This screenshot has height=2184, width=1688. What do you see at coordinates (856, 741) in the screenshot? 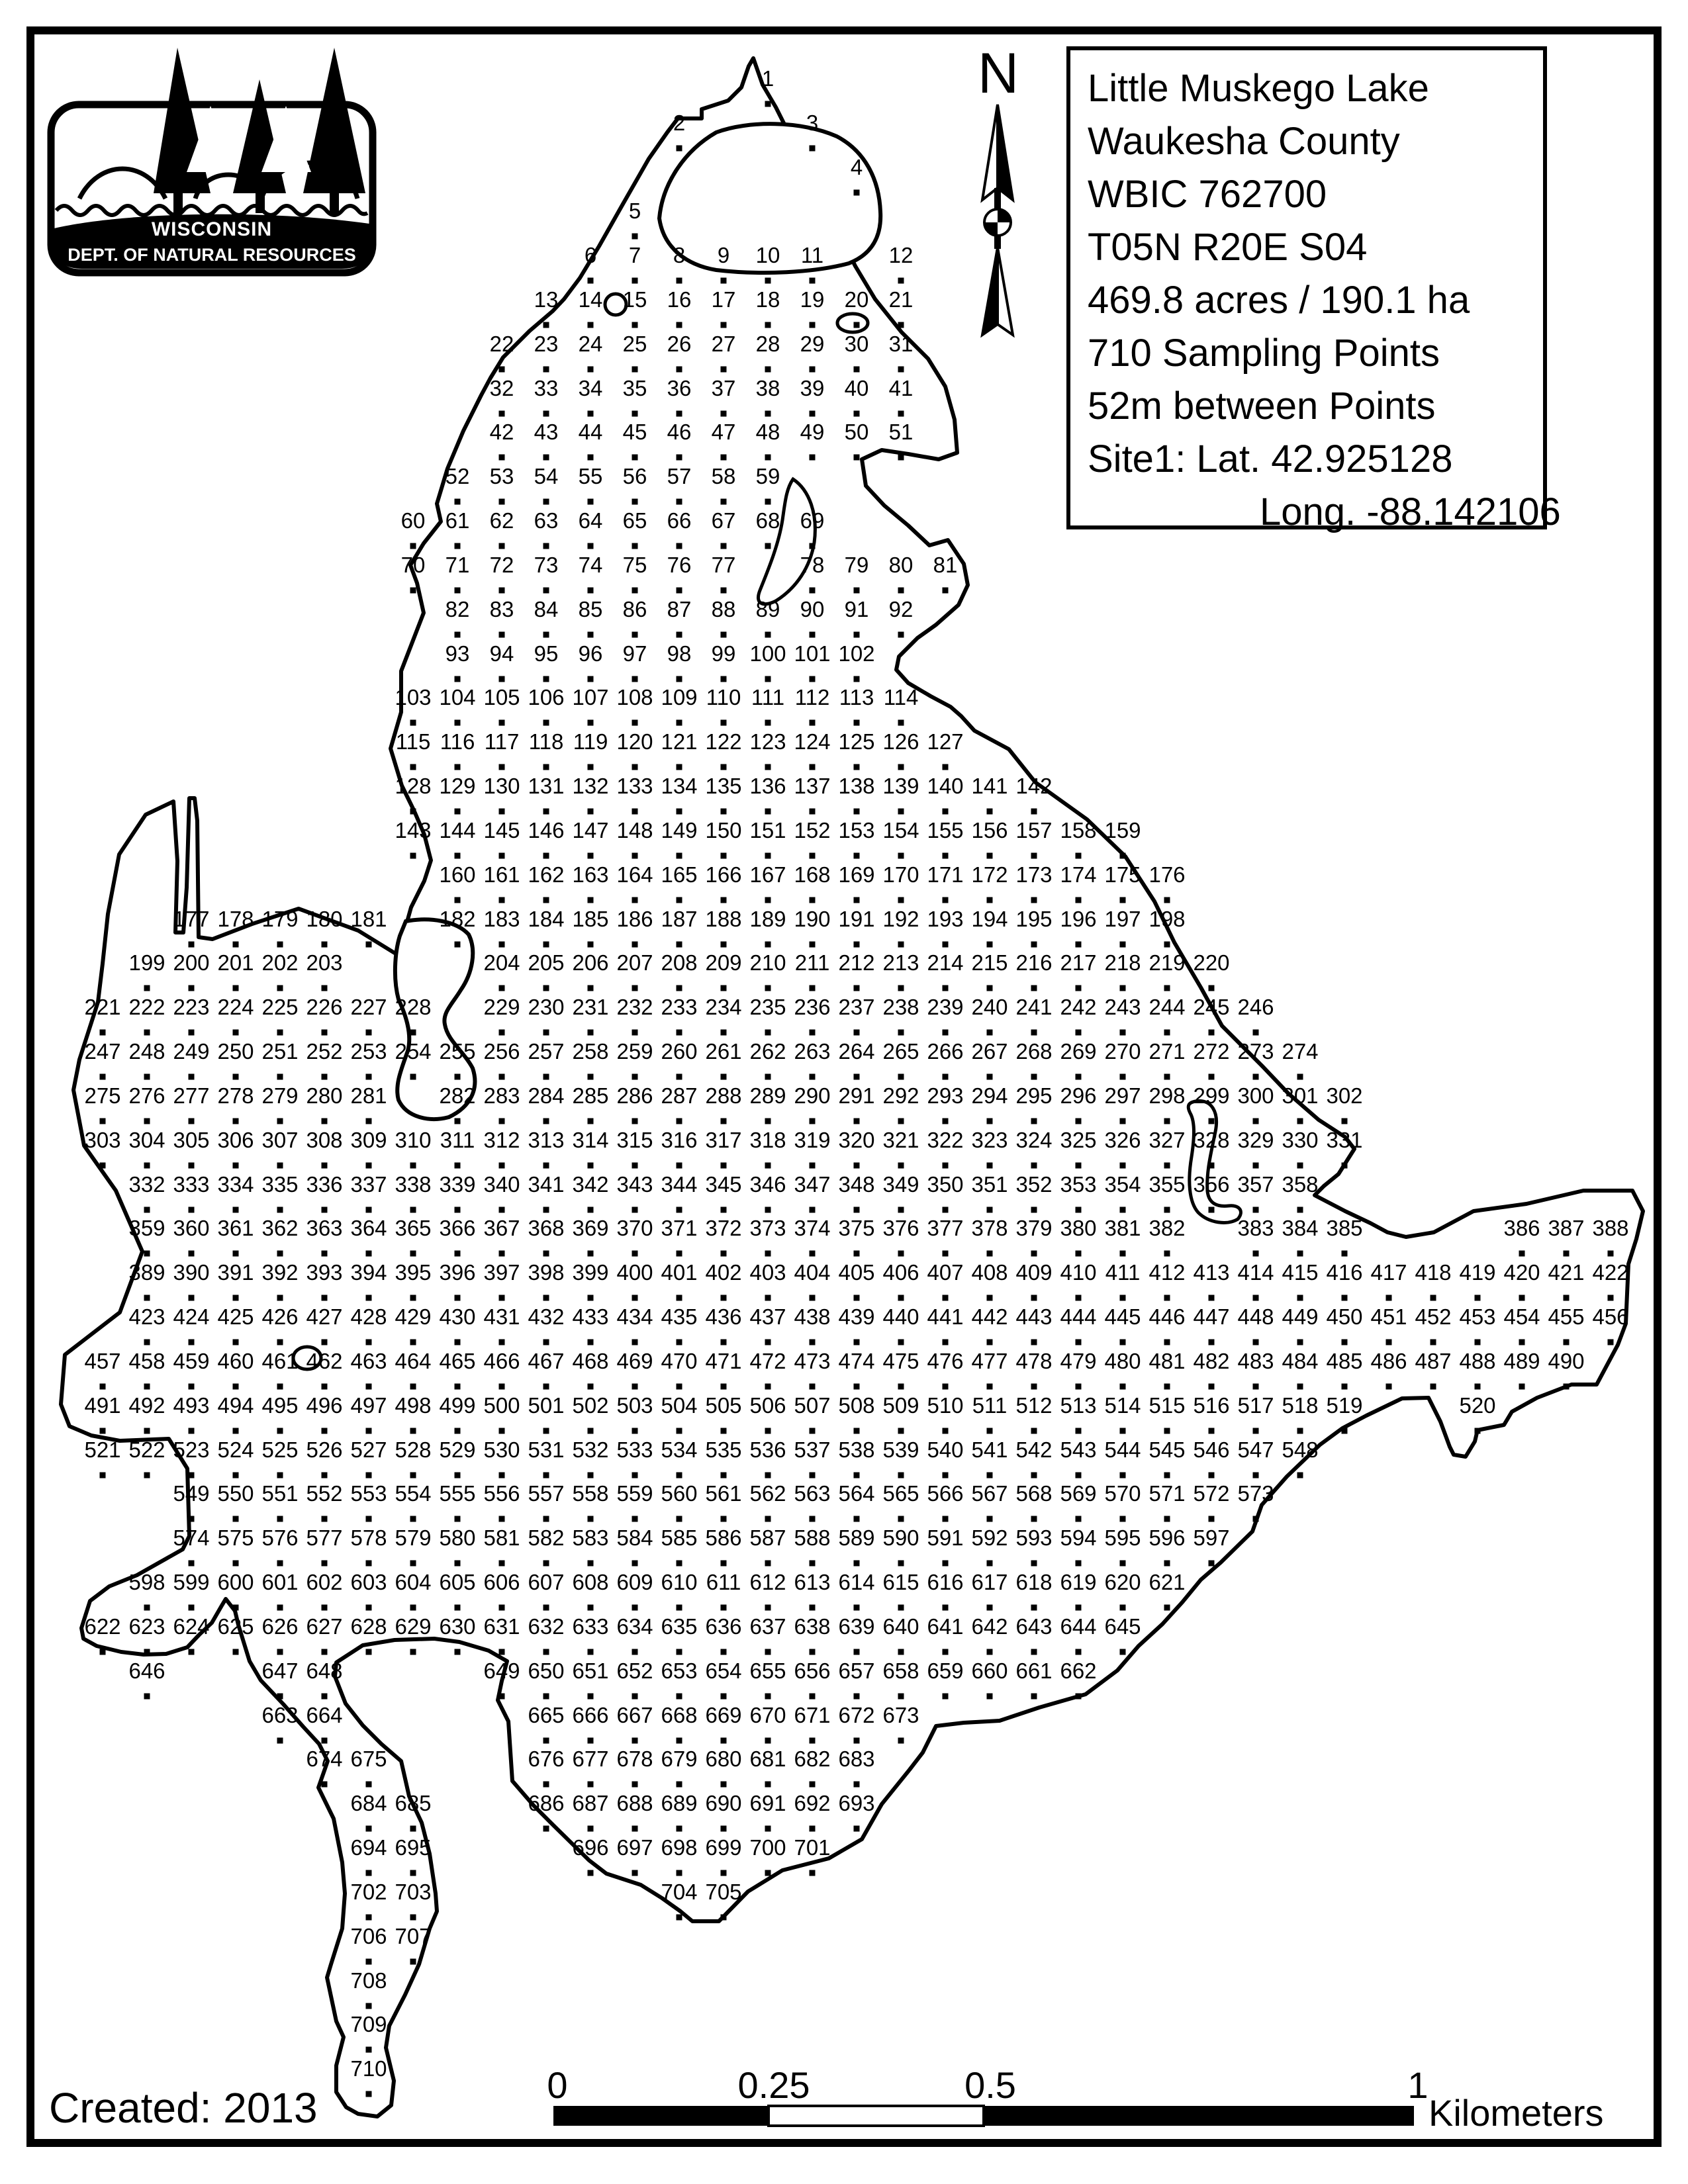
I see `sampling-point-label: 125` at bounding box center [856, 741].